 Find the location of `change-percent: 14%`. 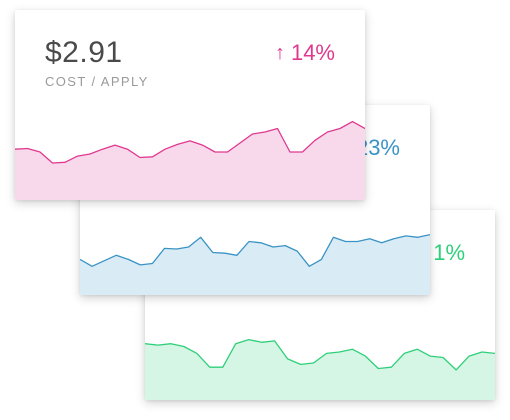

change-percent: 14% is located at coordinates (312, 52).